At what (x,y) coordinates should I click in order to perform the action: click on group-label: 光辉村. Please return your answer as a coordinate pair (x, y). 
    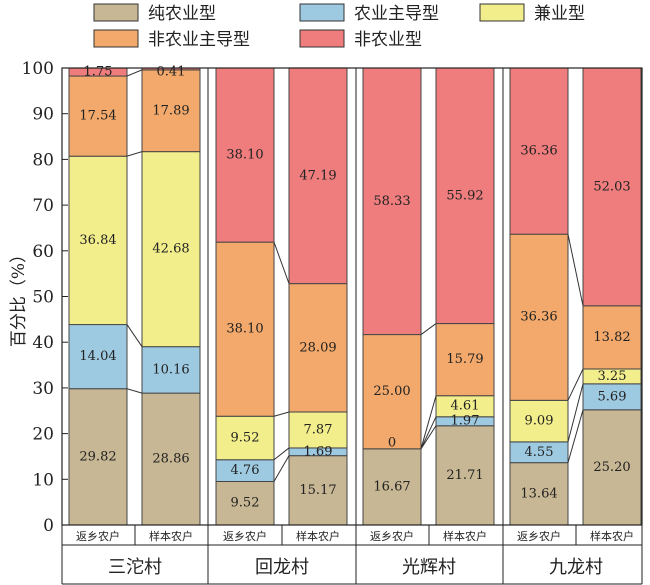
    Looking at the image, I should click on (429, 567).